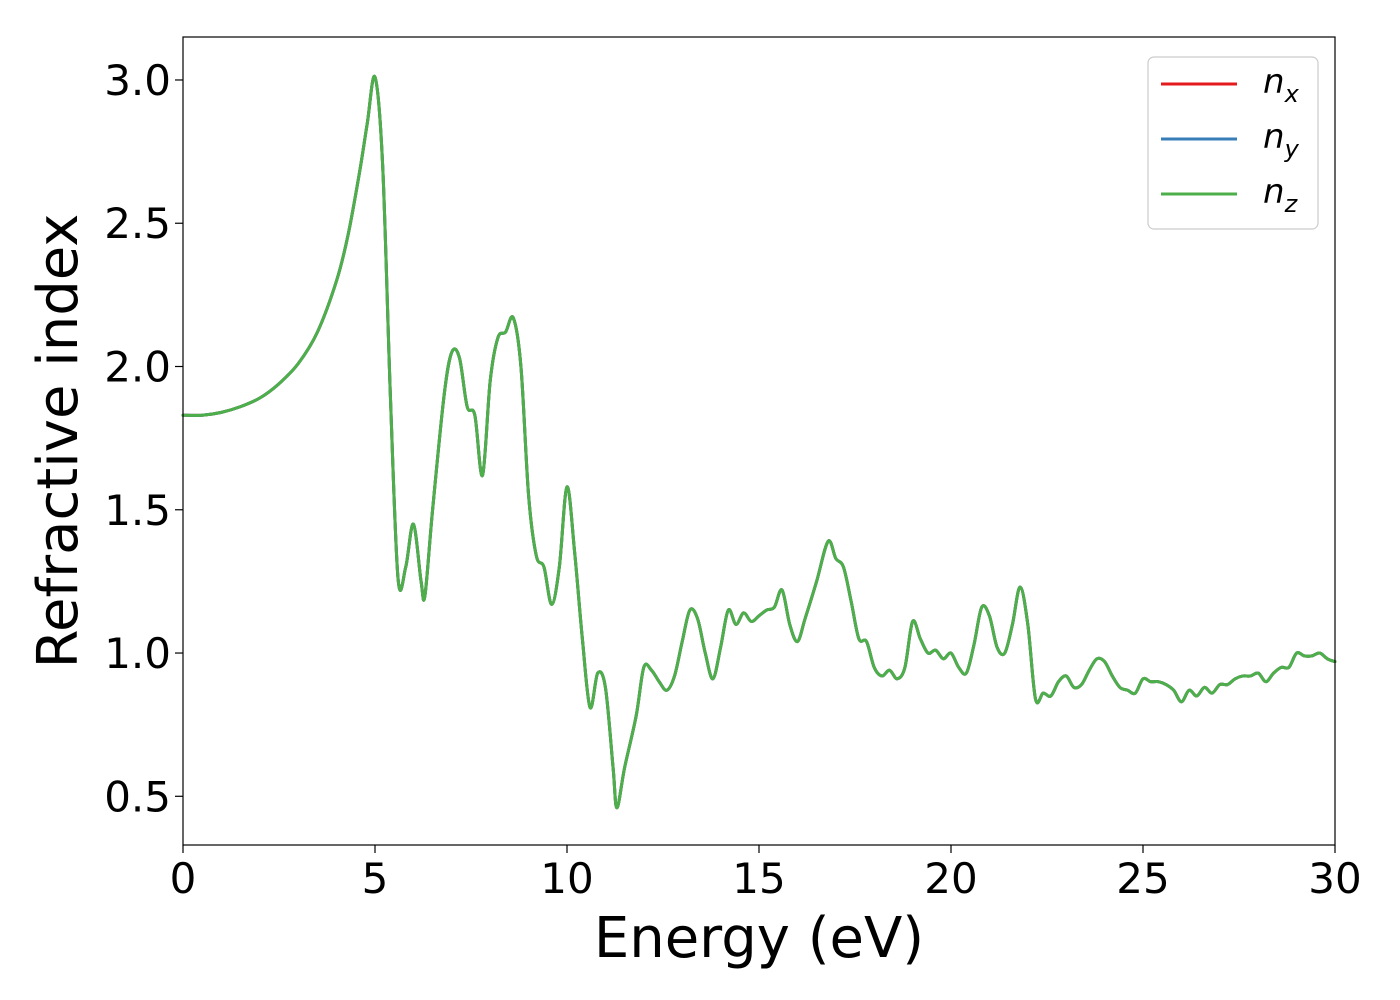 This screenshot has height=1000, width=1400. I want to click on legend-box, so click(1233, 143).